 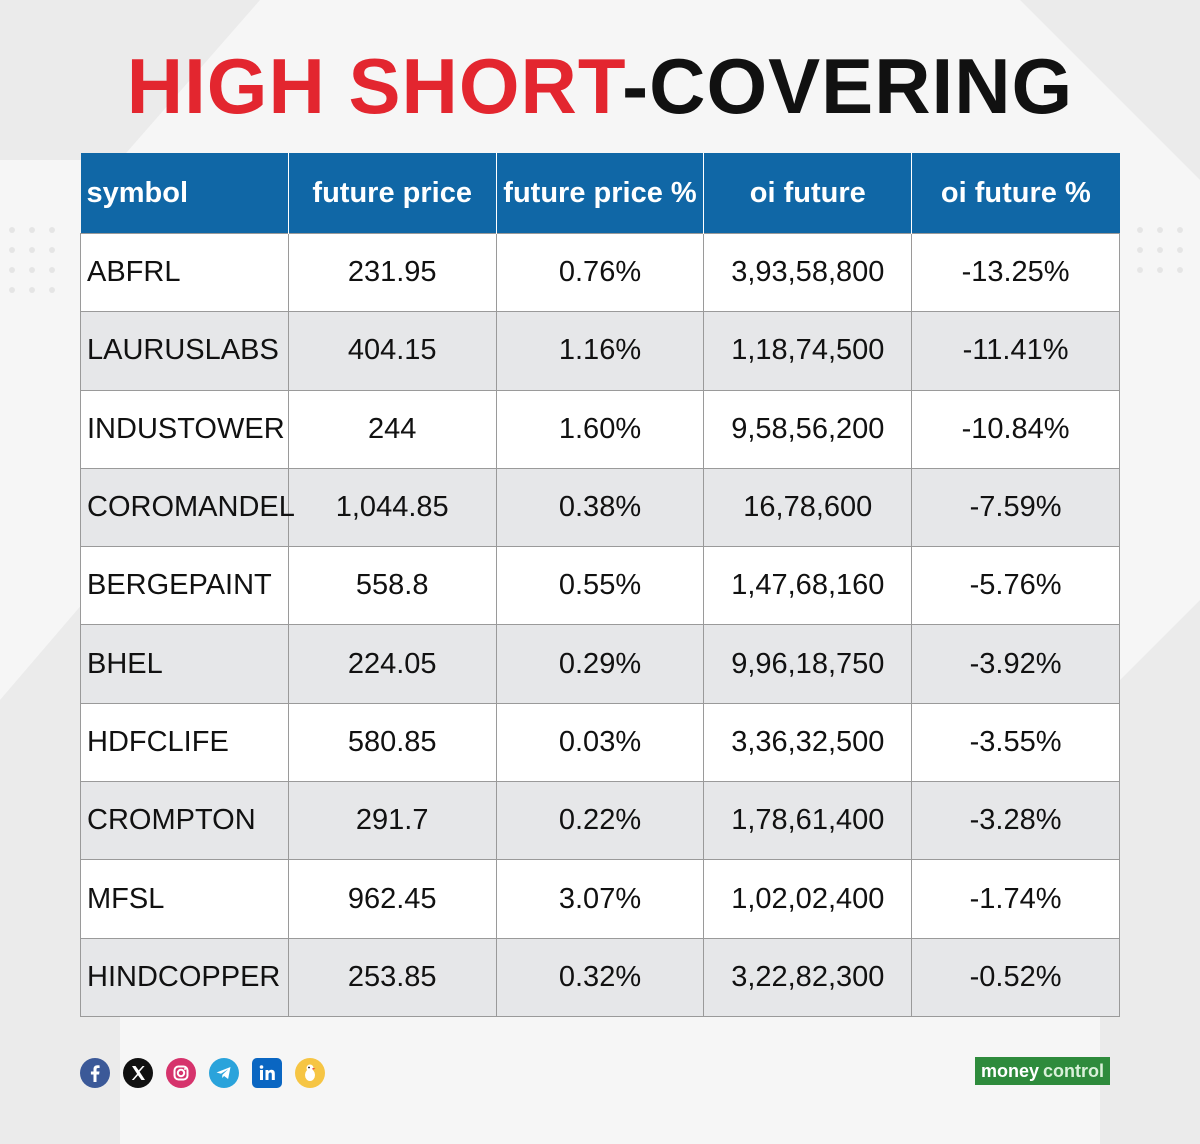 I want to click on cell-future-price: 558.8, so click(x=392, y=586).